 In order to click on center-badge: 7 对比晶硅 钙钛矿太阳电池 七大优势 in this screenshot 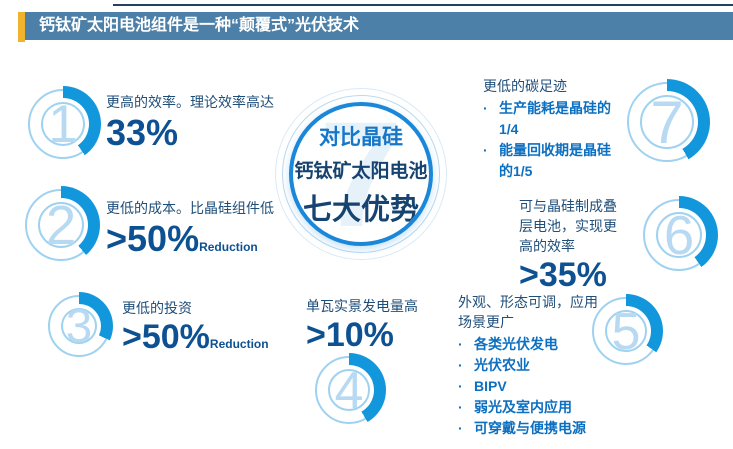, I will do `click(361, 174)`.